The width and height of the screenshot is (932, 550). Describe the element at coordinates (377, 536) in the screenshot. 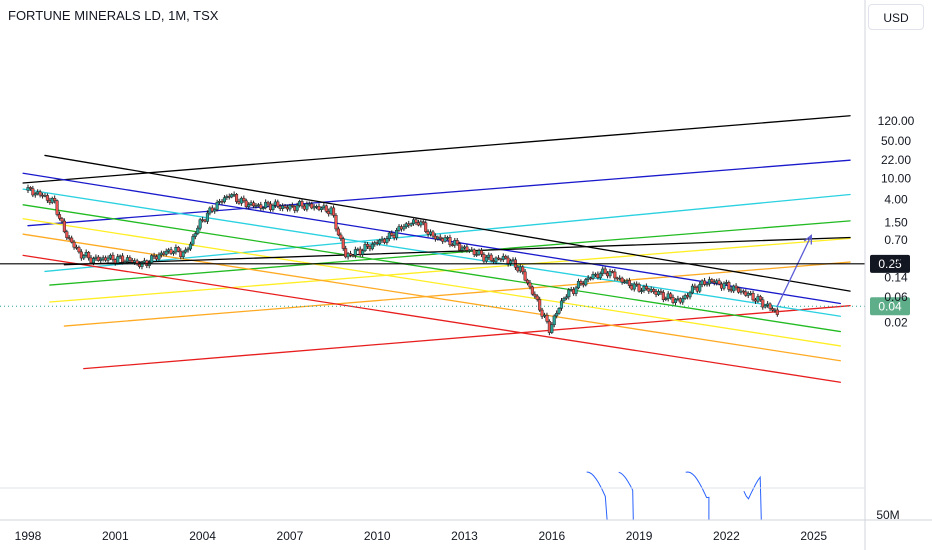

I see `x-tick-label: 2010` at that location.